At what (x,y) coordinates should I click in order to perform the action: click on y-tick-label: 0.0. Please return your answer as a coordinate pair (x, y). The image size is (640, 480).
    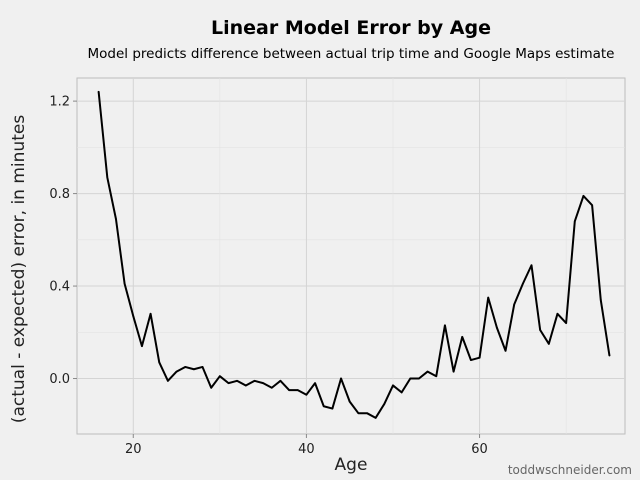
    Looking at the image, I should click on (59, 379).